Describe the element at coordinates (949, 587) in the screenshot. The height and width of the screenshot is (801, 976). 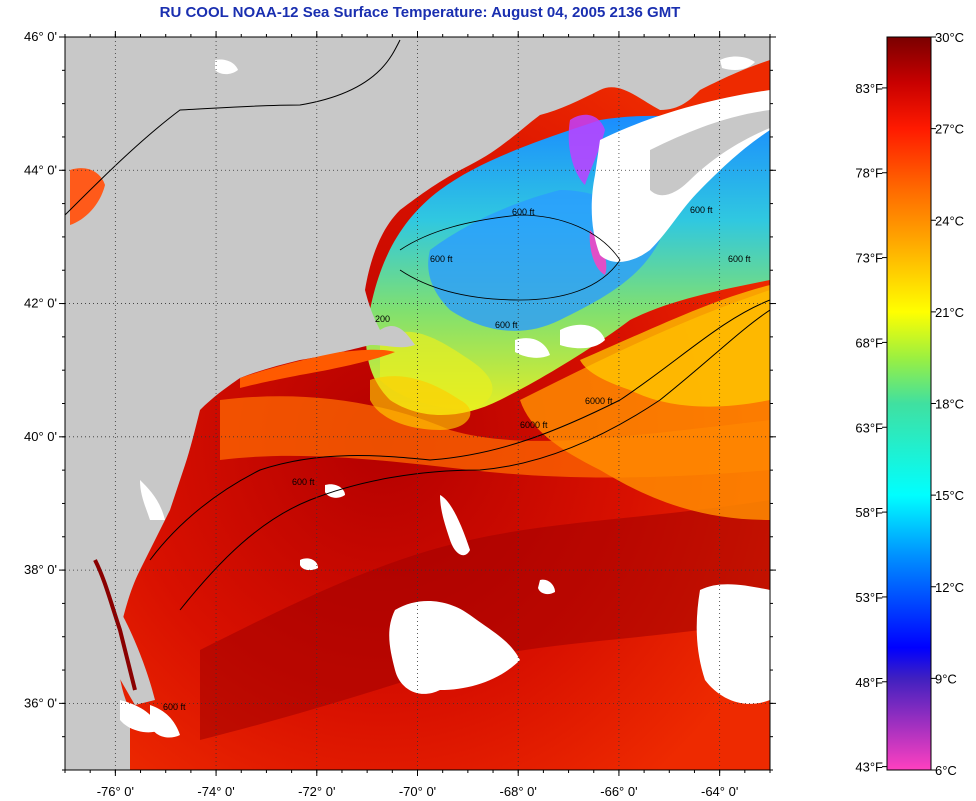
I see `celsius-label: 12°C` at that location.